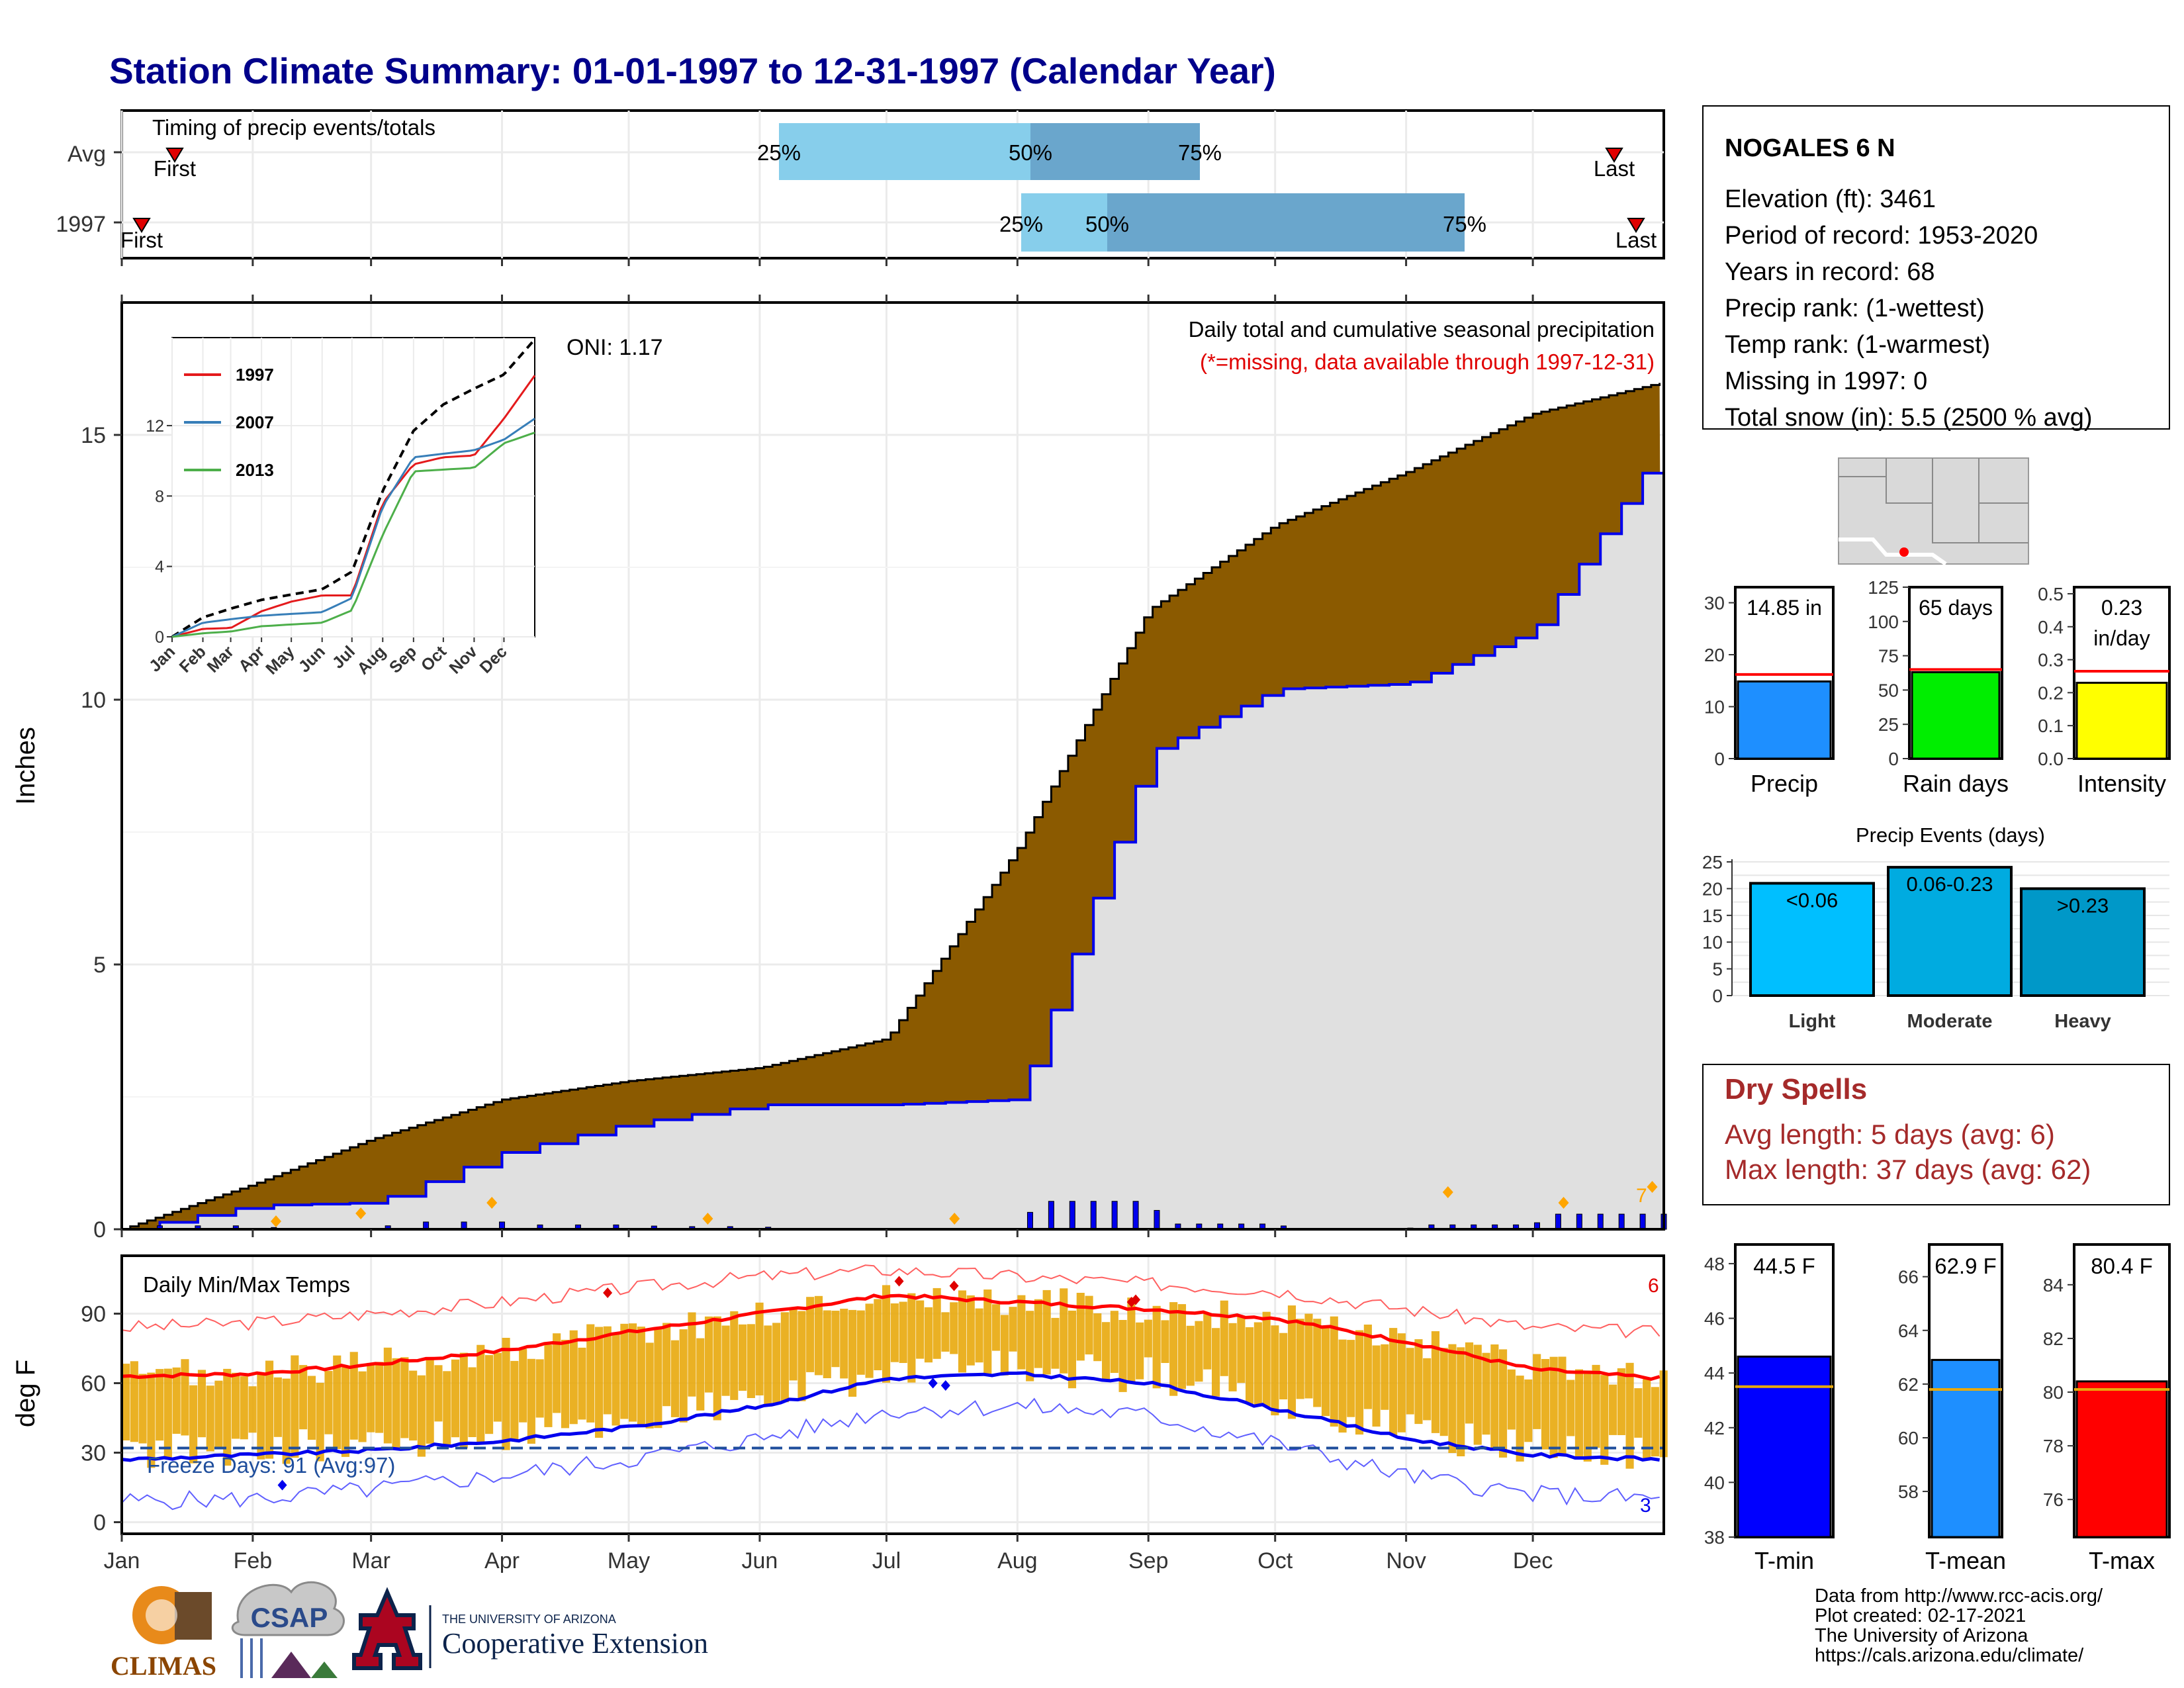  Describe the element at coordinates (1718, 969) in the screenshot. I see `events-ytick-label: 5` at that location.